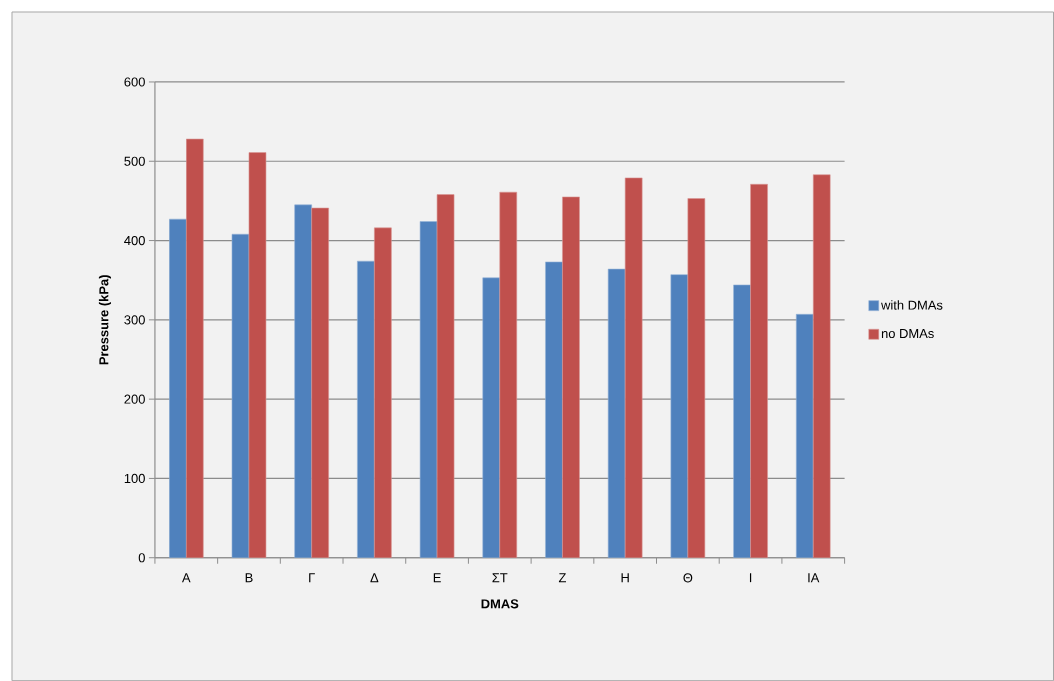  What do you see at coordinates (141, 558) in the screenshot?
I see `y-tick-label: 0` at bounding box center [141, 558].